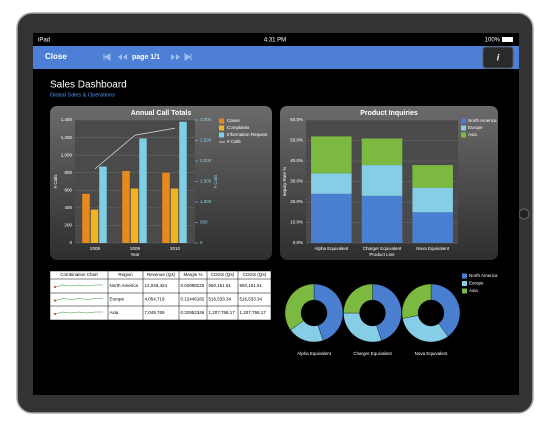 The image size is (550, 431). Describe the element at coordinates (234, 141) in the screenshot. I see `legend-label: # Calls` at that location.